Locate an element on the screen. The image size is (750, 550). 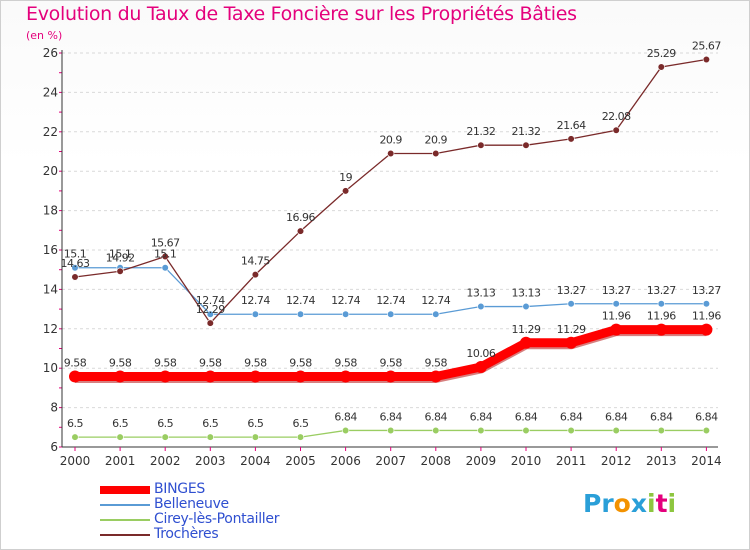
data-label: 21.64 is located at coordinates (571, 125).